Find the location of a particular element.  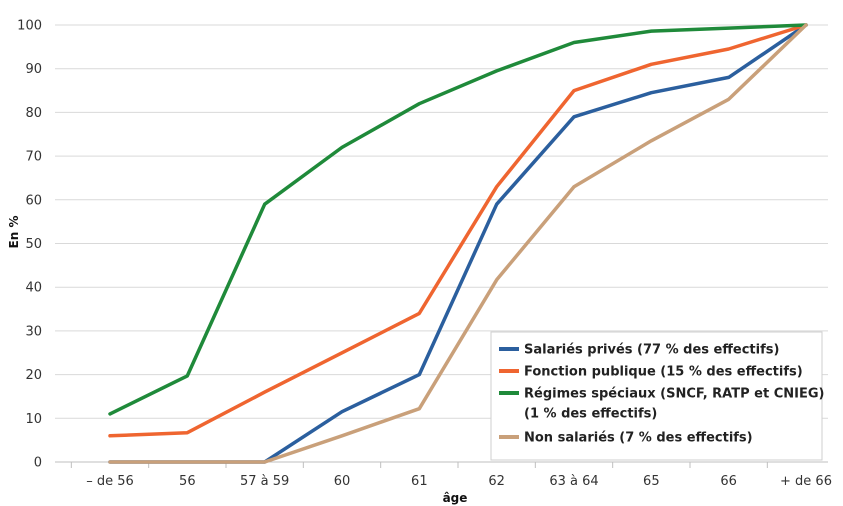

x-tick-label: 63 à 64 is located at coordinates (573, 481).